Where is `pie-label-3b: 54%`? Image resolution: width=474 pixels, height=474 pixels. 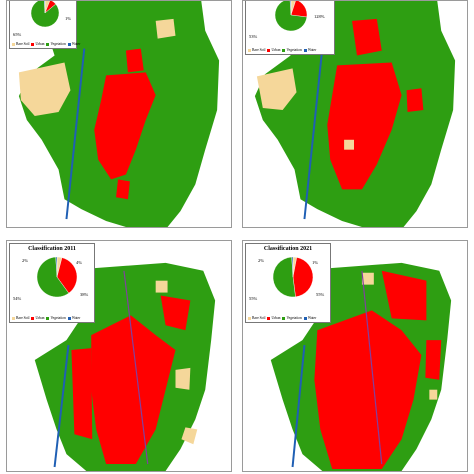
pie-label-3b: 54% is located at coordinates (17, 298).